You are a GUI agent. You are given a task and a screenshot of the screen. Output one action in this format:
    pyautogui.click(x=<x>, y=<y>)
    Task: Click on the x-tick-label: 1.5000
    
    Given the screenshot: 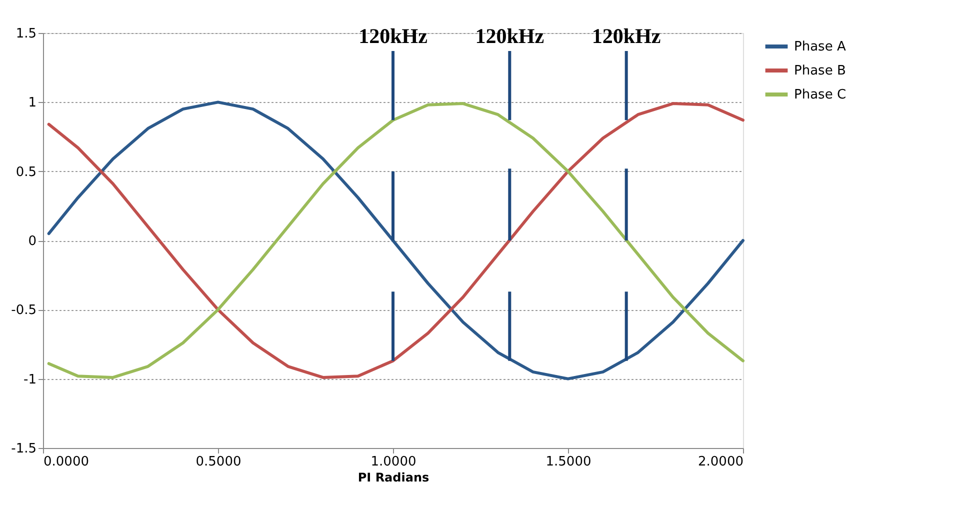 What is the action you would take?
    pyautogui.click(x=569, y=462)
    